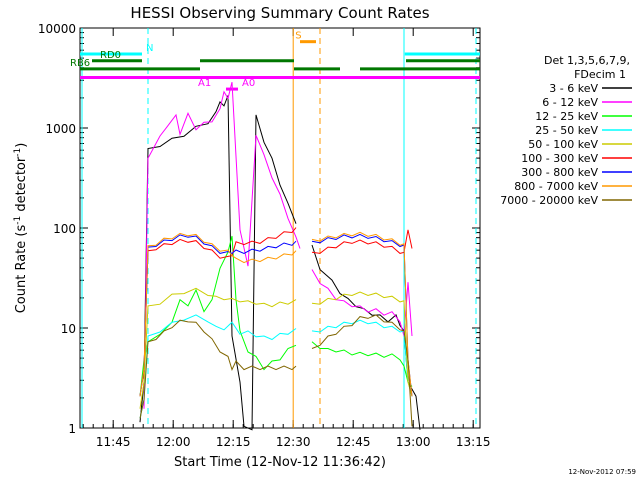 Image resolution: width=640 pixels, height=480 pixels. What do you see at coordinates (21, 186) in the screenshot?
I see `y-axis-label-mid: detector` at bounding box center [21, 186].